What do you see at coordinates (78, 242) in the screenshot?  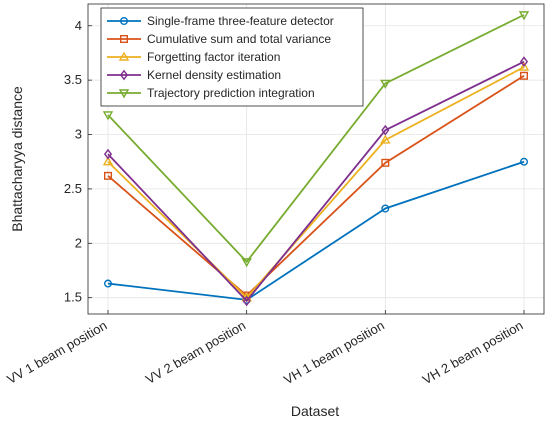 I see `y-tick-label: 2` at bounding box center [78, 242].